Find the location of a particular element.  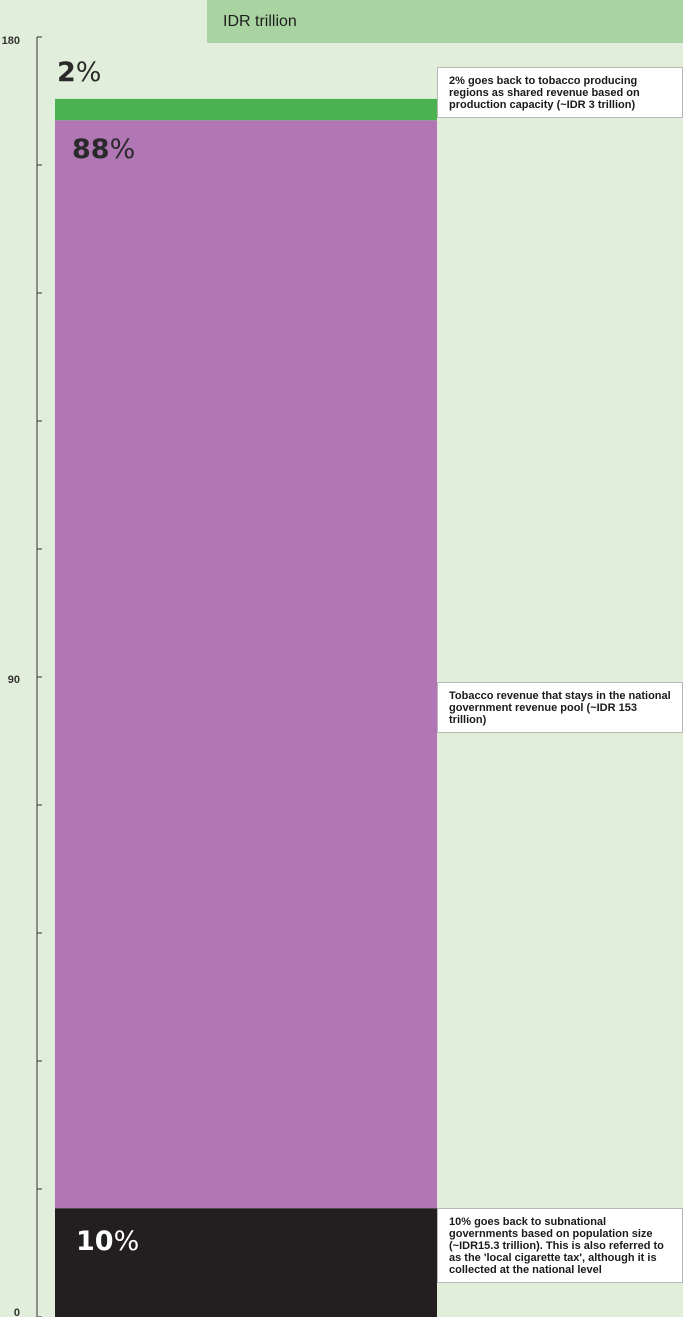

y-axis: 0 90 180 is located at coordinates (22, 676).